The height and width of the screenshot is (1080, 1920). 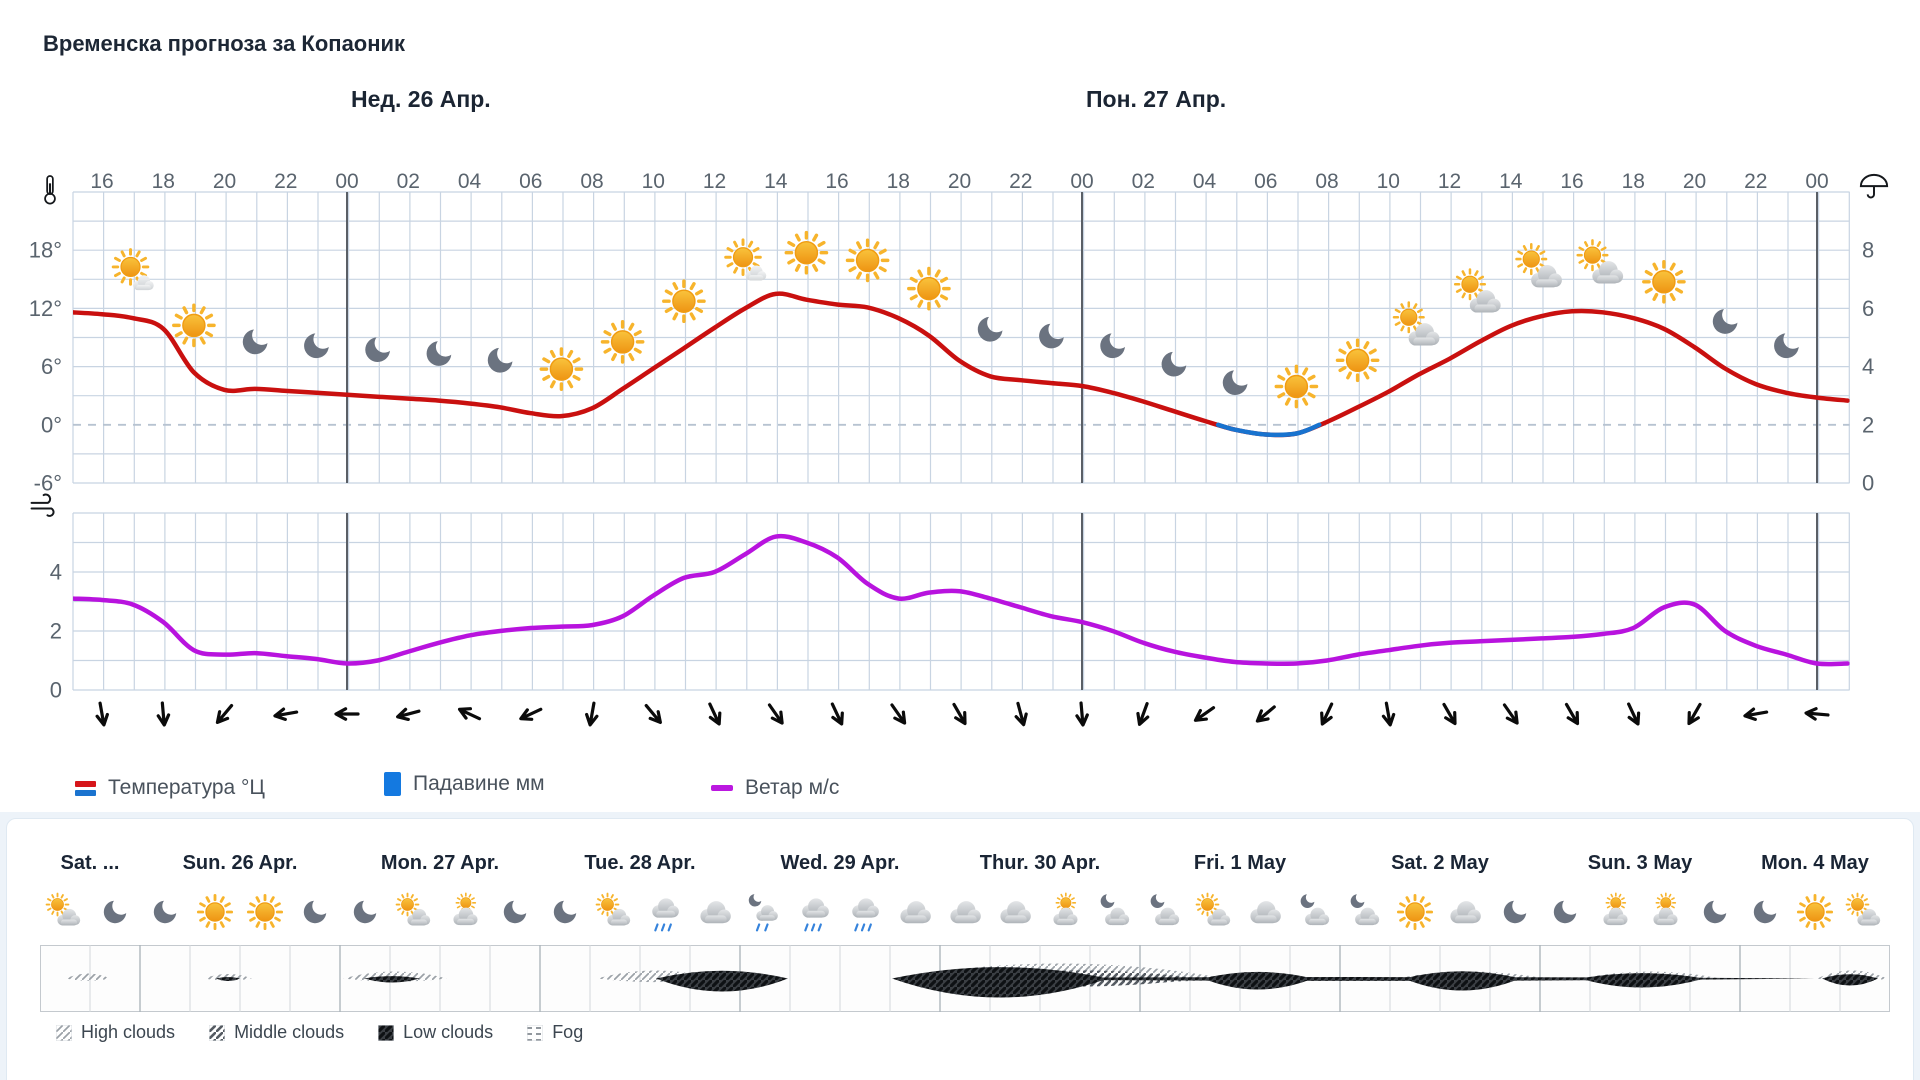 What do you see at coordinates (1868, 483) in the screenshot?
I see `precip-axis-label: 0` at bounding box center [1868, 483].